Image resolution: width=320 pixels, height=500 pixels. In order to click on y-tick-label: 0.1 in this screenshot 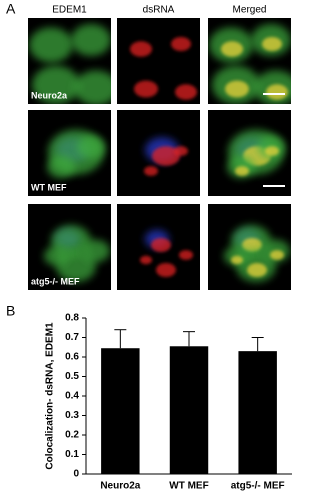, I will do `click(72, 454)`.